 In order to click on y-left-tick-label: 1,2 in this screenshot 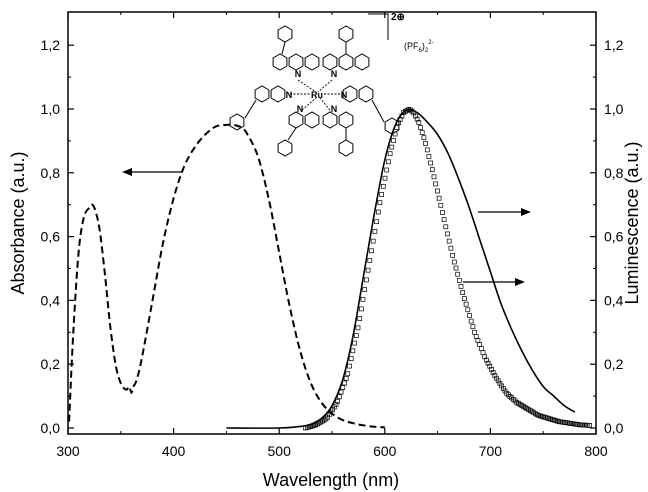, I will do `click(51, 45)`.